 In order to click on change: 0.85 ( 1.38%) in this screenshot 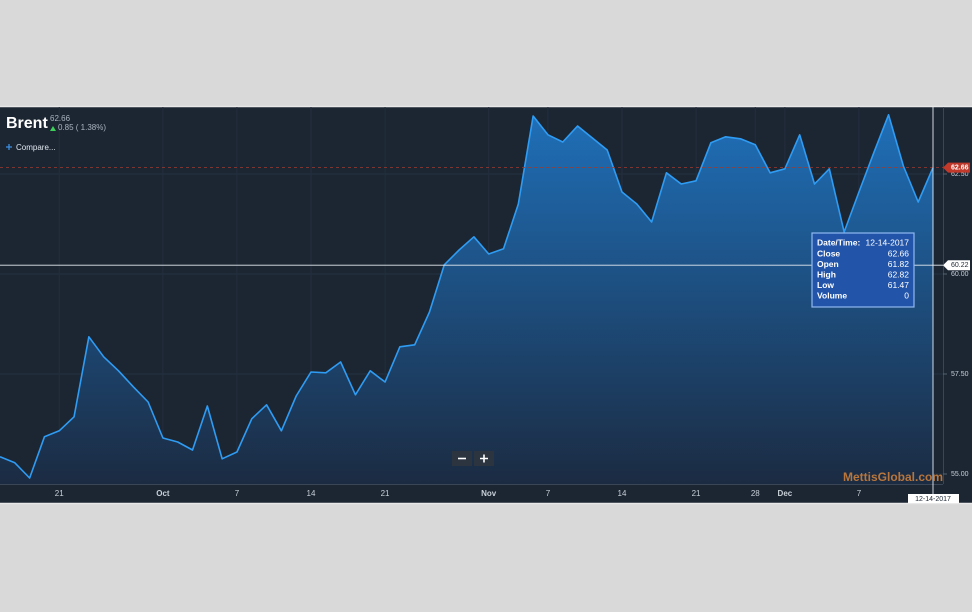, I will do `click(82, 127)`.